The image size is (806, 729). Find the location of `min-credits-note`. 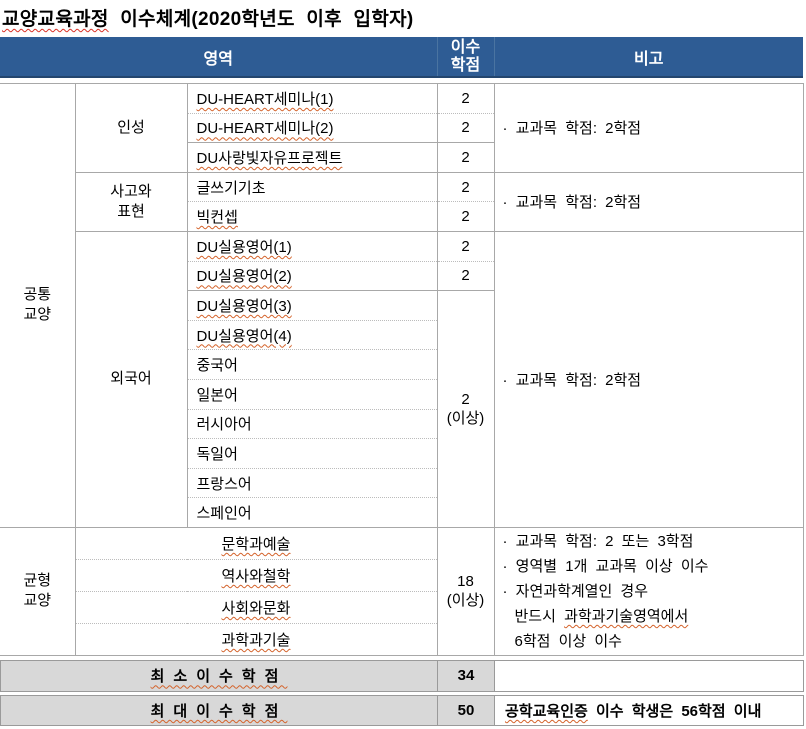

min-credits-note is located at coordinates (649, 675).